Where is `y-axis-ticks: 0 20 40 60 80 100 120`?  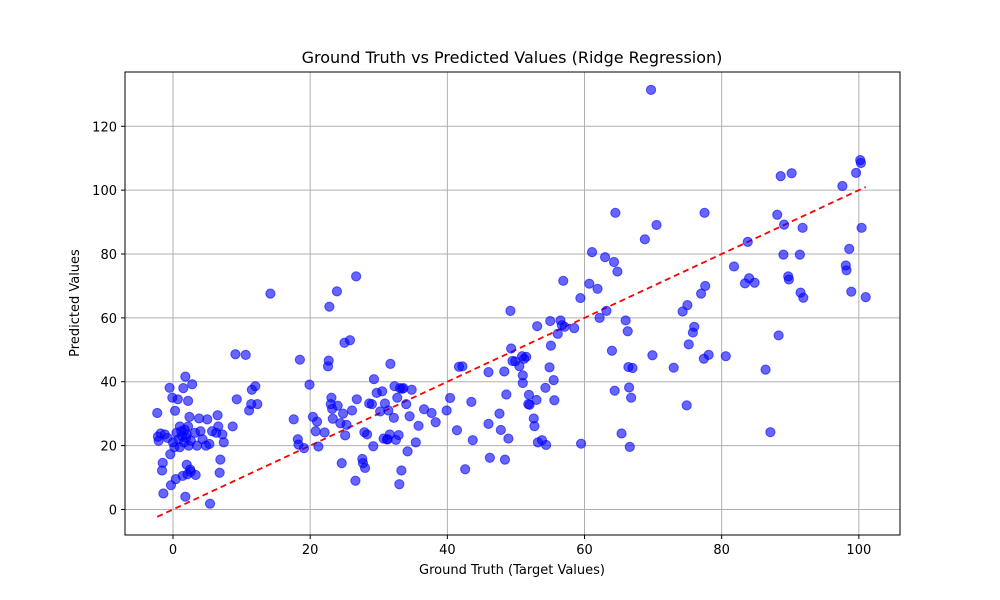
y-axis-ticks: 0 20 40 60 80 100 120 is located at coordinates (108, 319).